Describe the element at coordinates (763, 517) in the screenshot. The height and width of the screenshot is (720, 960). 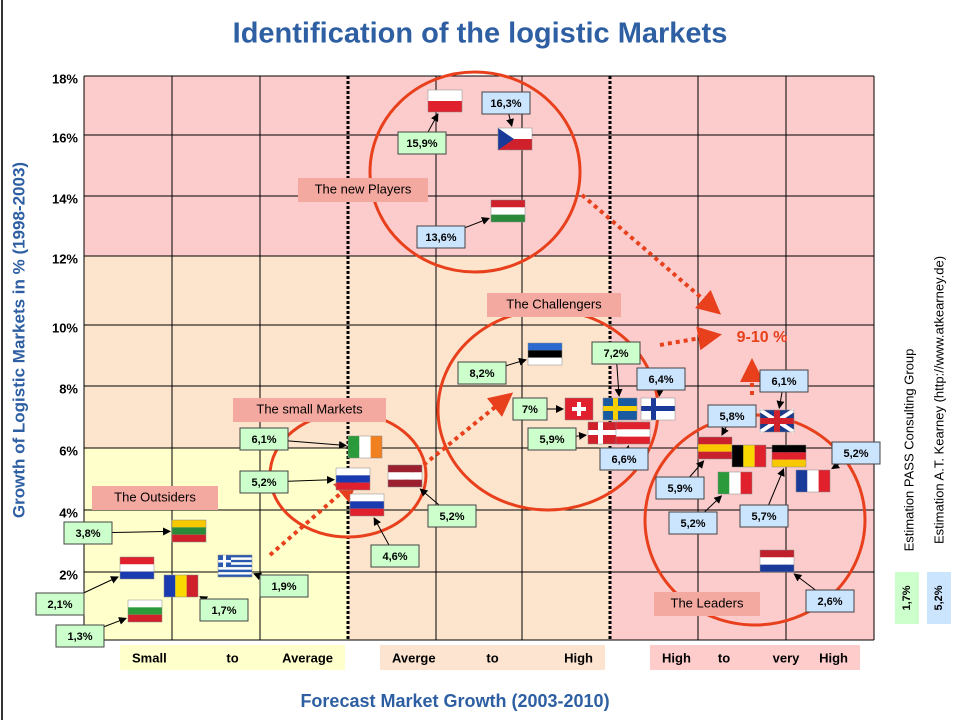
I see `value-label: 5,7%` at that location.